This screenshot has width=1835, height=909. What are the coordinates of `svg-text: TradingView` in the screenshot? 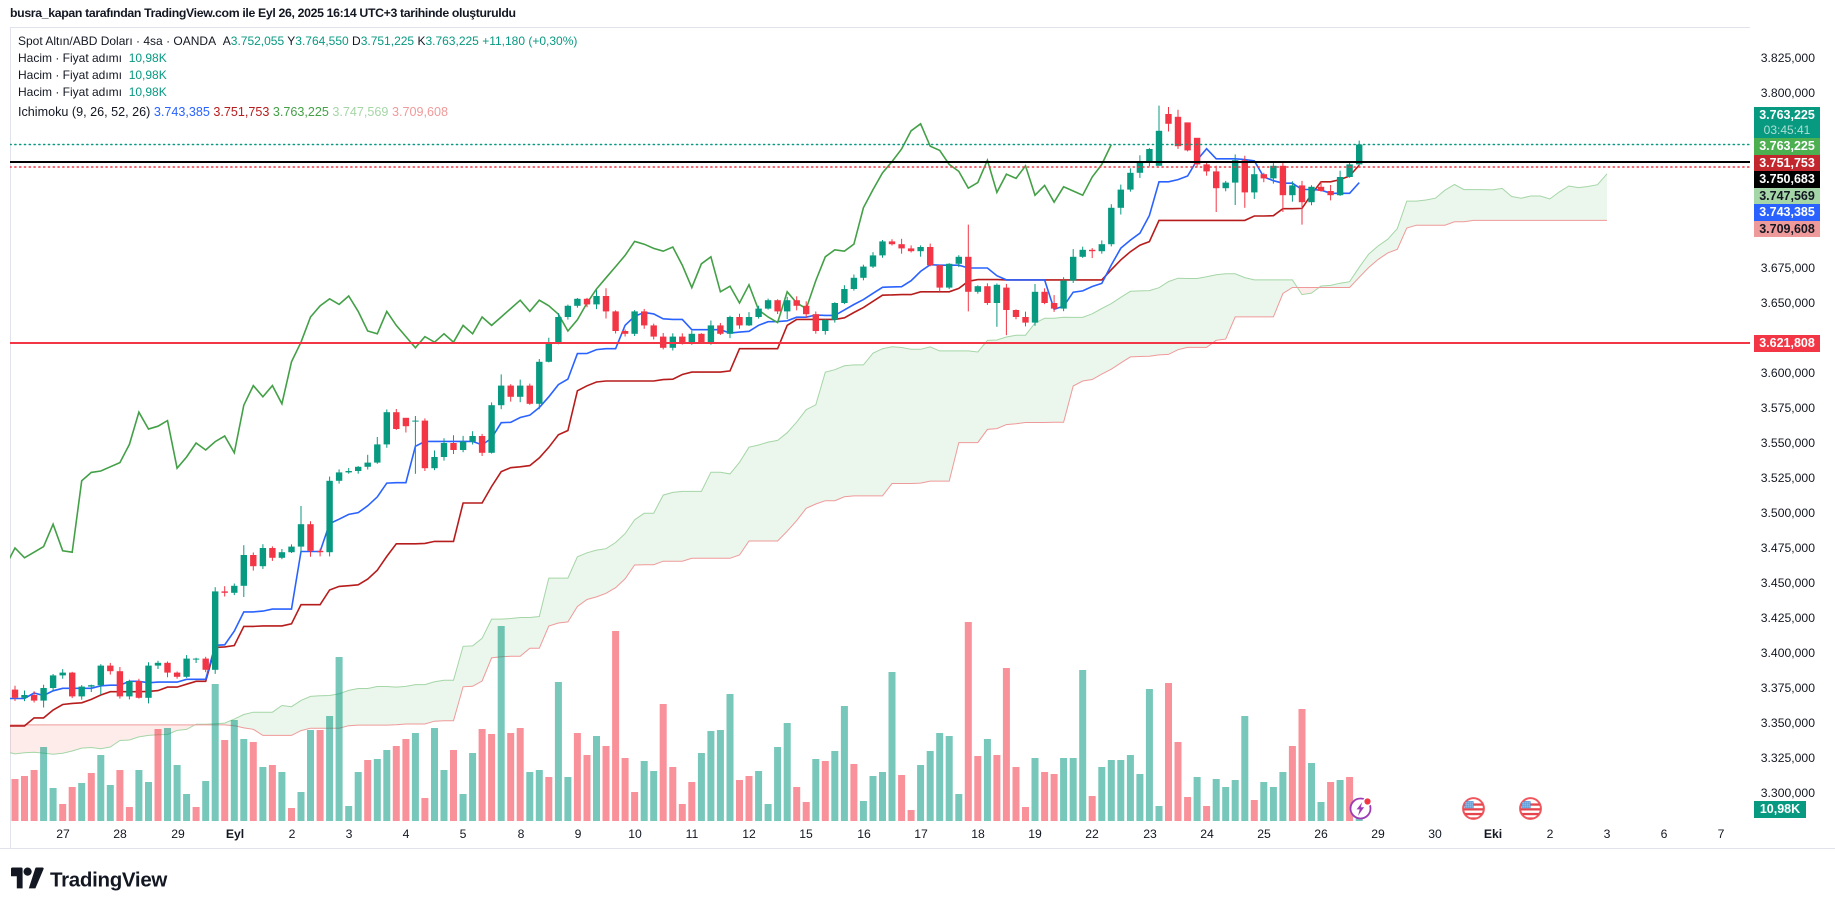 It's located at (108, 880).